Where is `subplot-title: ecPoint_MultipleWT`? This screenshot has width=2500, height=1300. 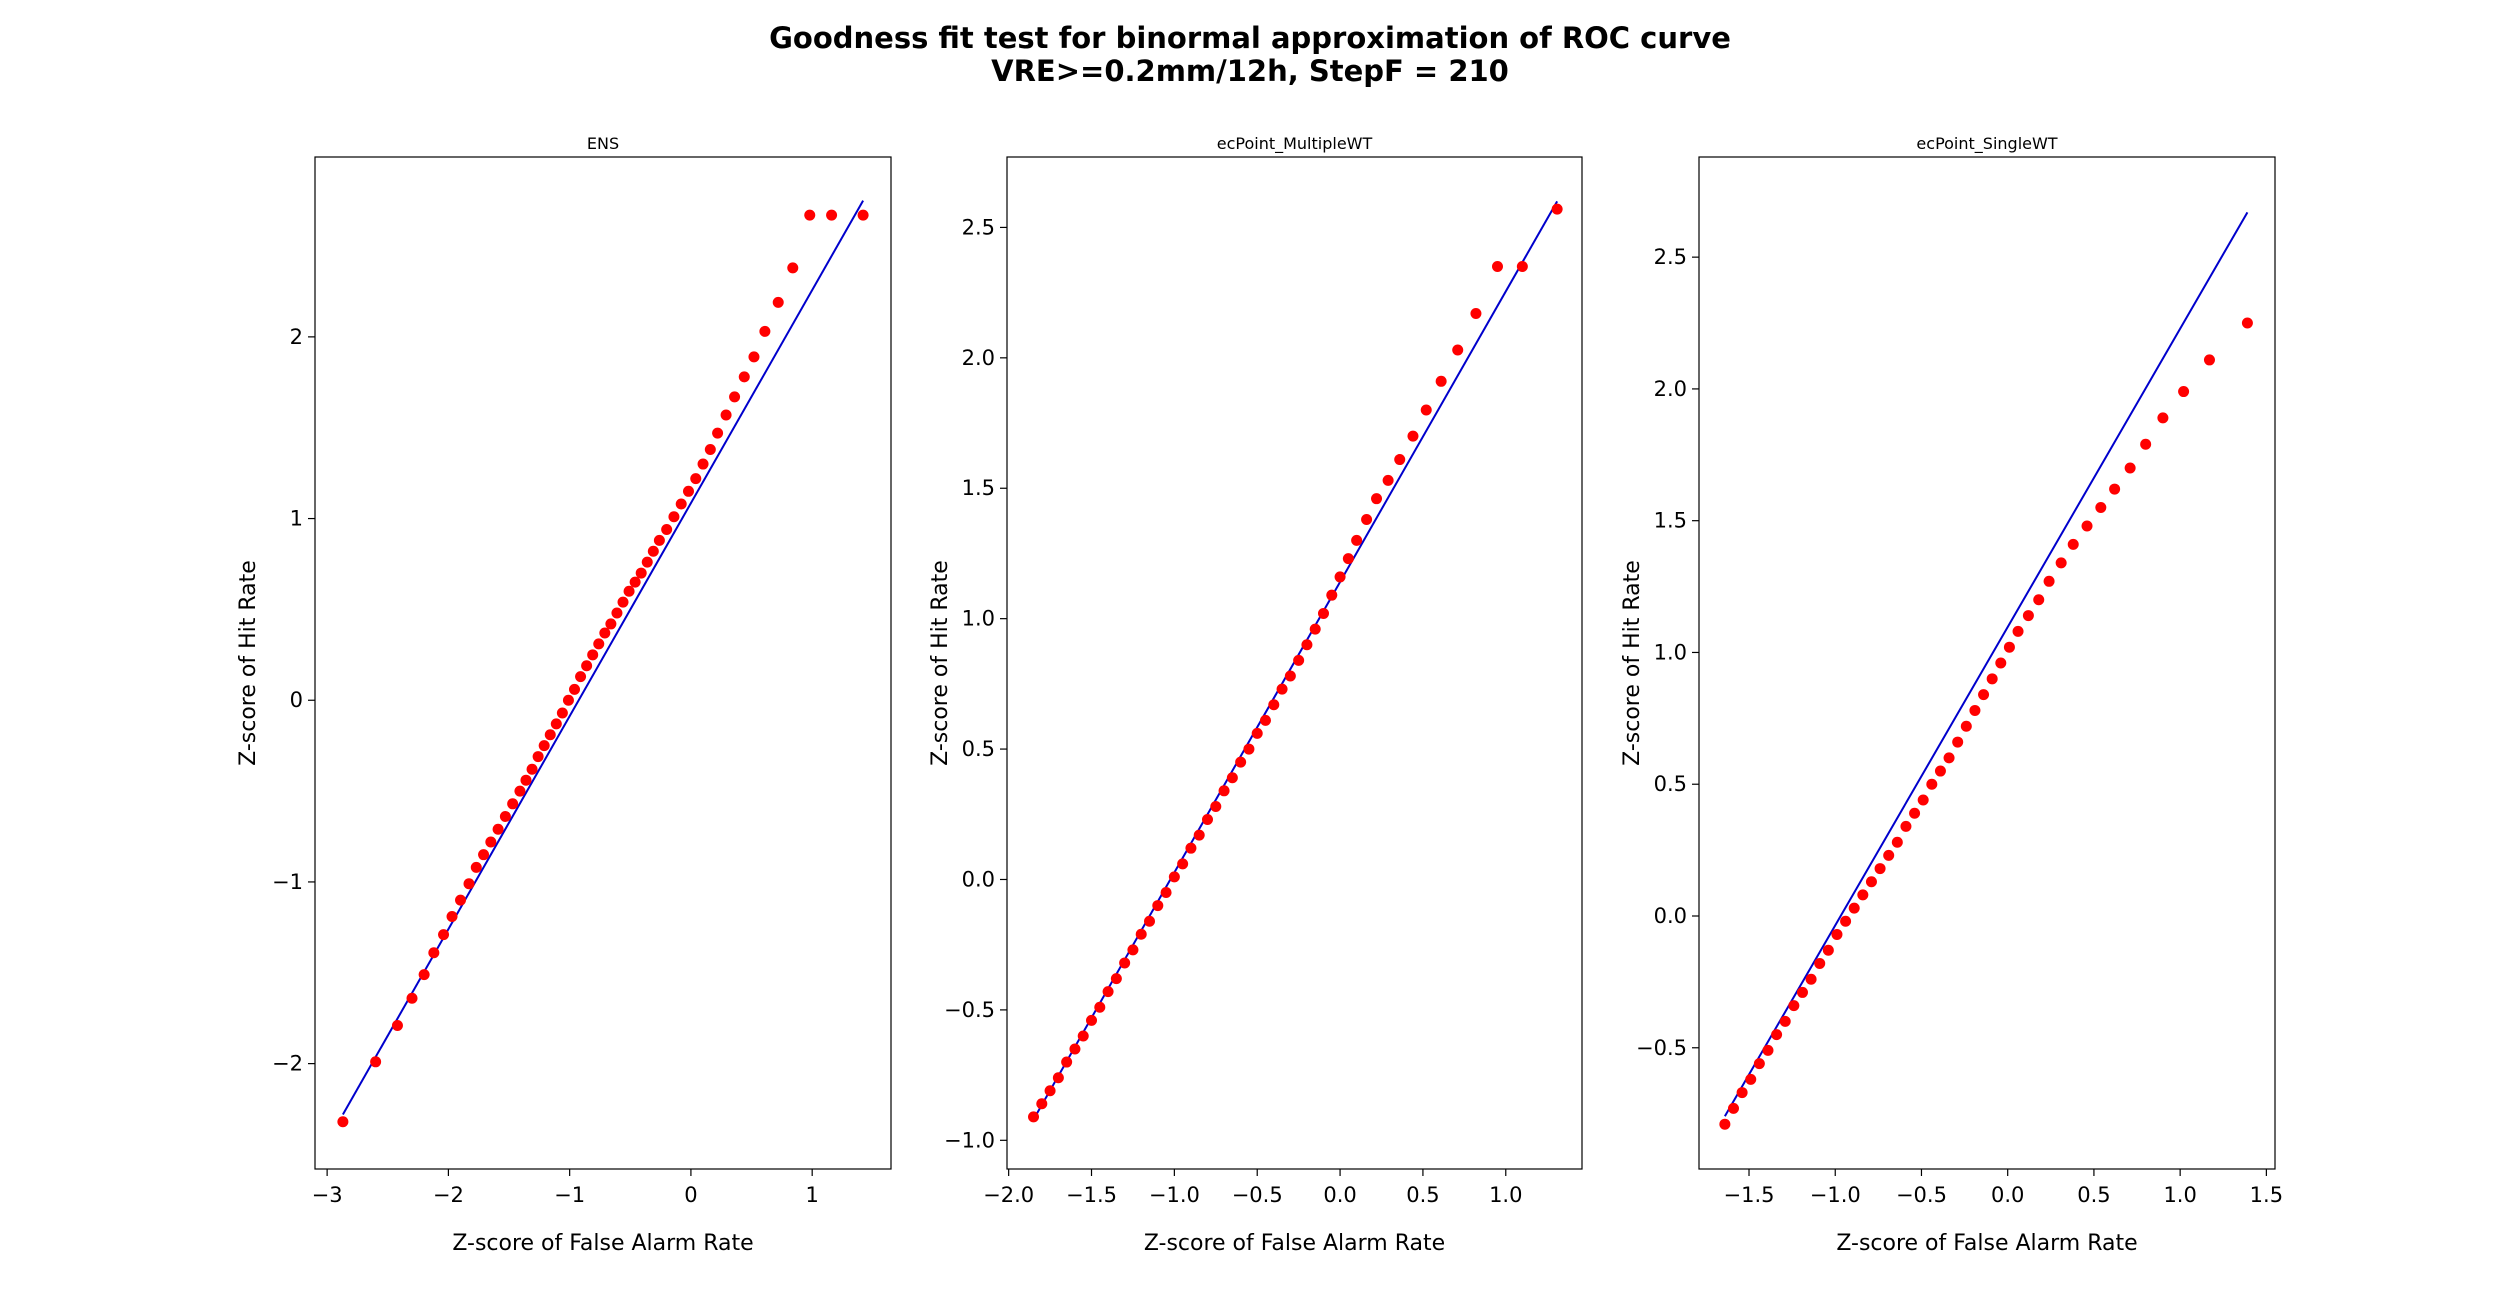 subplot-title: ecPoint_MultipleWT is located at coordinates (1295, 144).